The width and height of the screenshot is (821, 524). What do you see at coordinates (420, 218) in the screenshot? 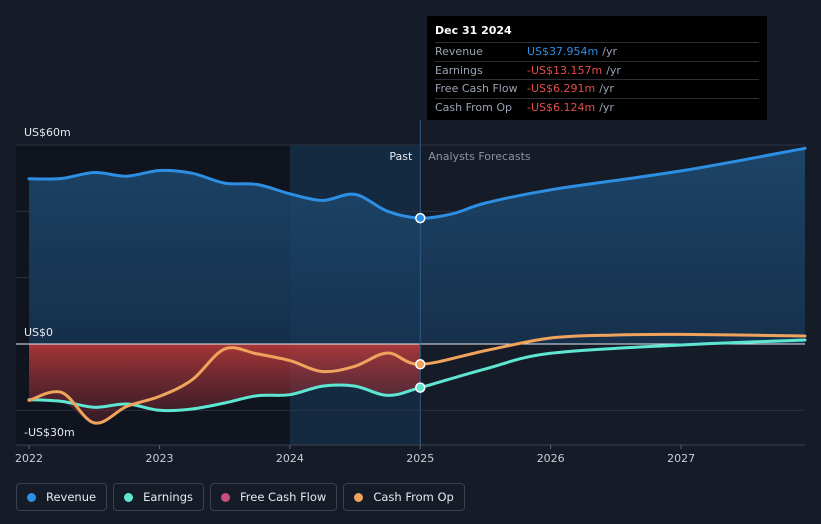
I see `revenue-marker` at bounding box center [420, 218].